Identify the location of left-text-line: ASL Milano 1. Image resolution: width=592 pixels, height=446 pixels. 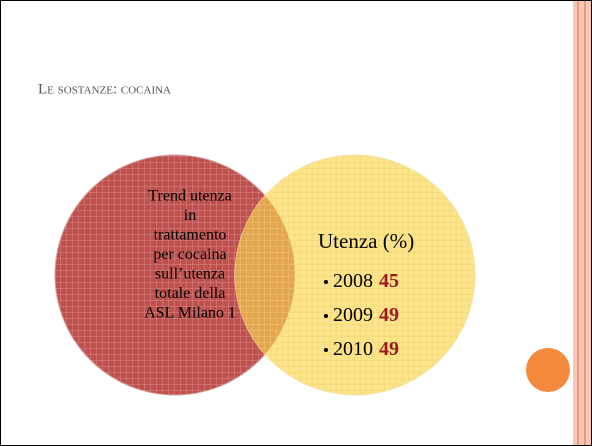
(190, 313).